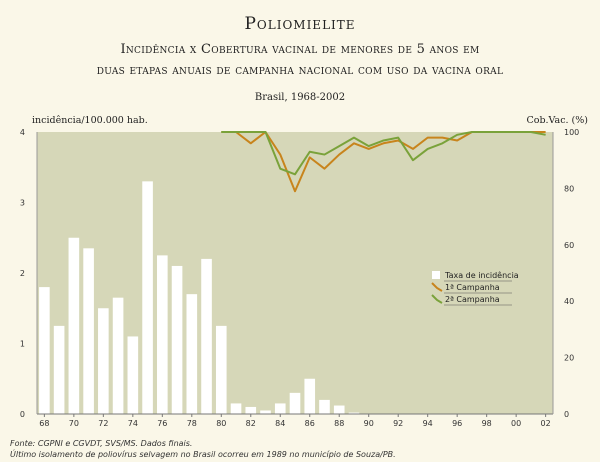 The image size is (600, 462). Describe the element at coordinates (398, 423) in the screenshot. I see `x-tick-label: 92` at that location.